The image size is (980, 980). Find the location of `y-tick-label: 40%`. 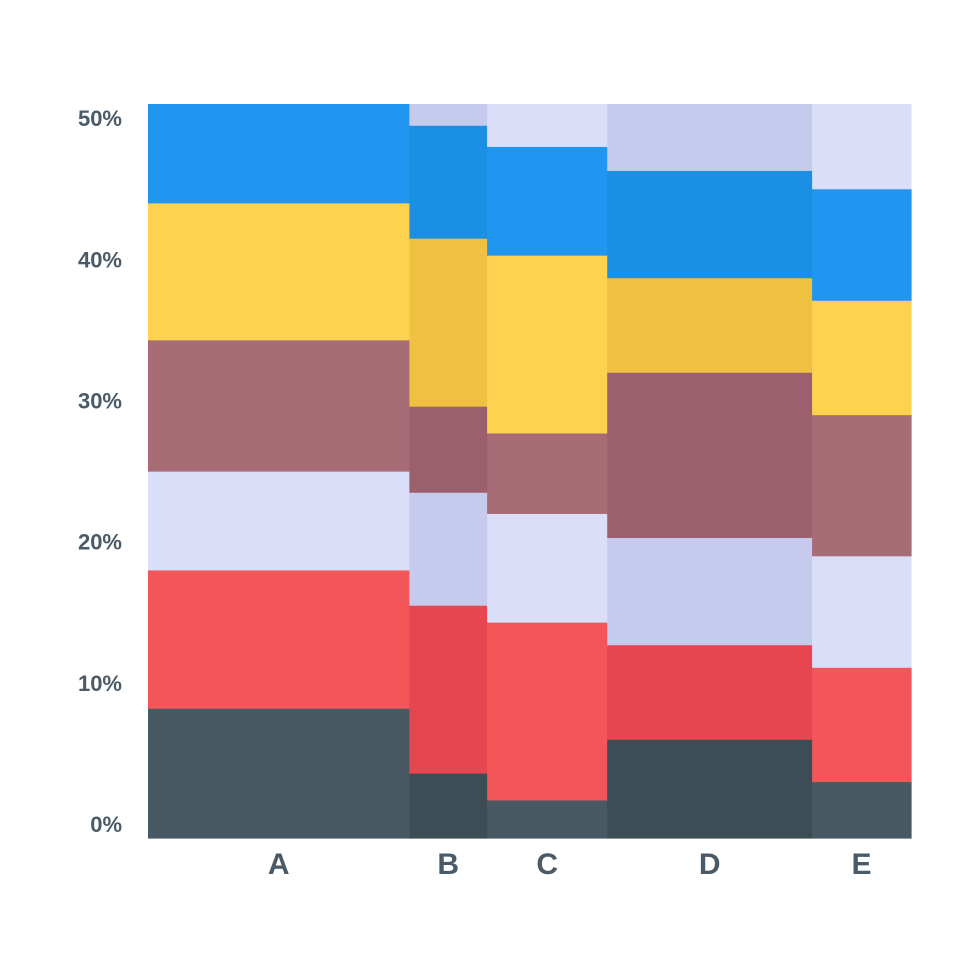

y-tick-label: 40% is located at coordinates (100, 259).